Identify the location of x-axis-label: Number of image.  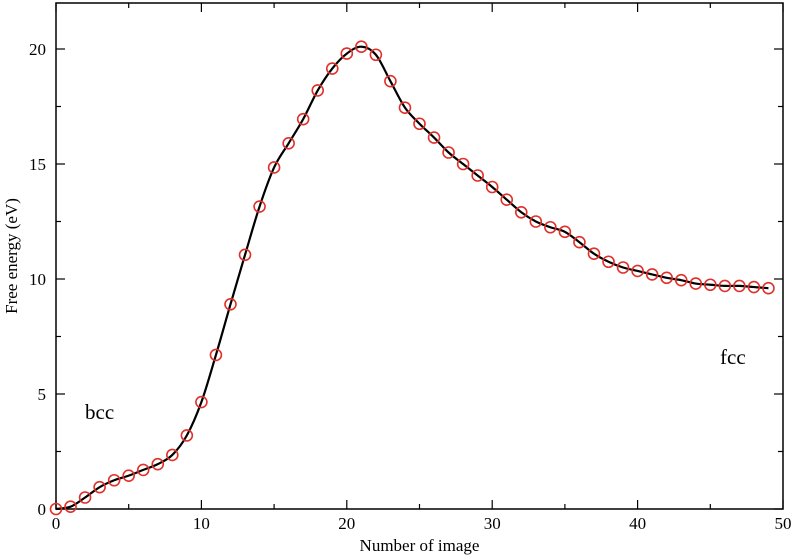
(420, 545).